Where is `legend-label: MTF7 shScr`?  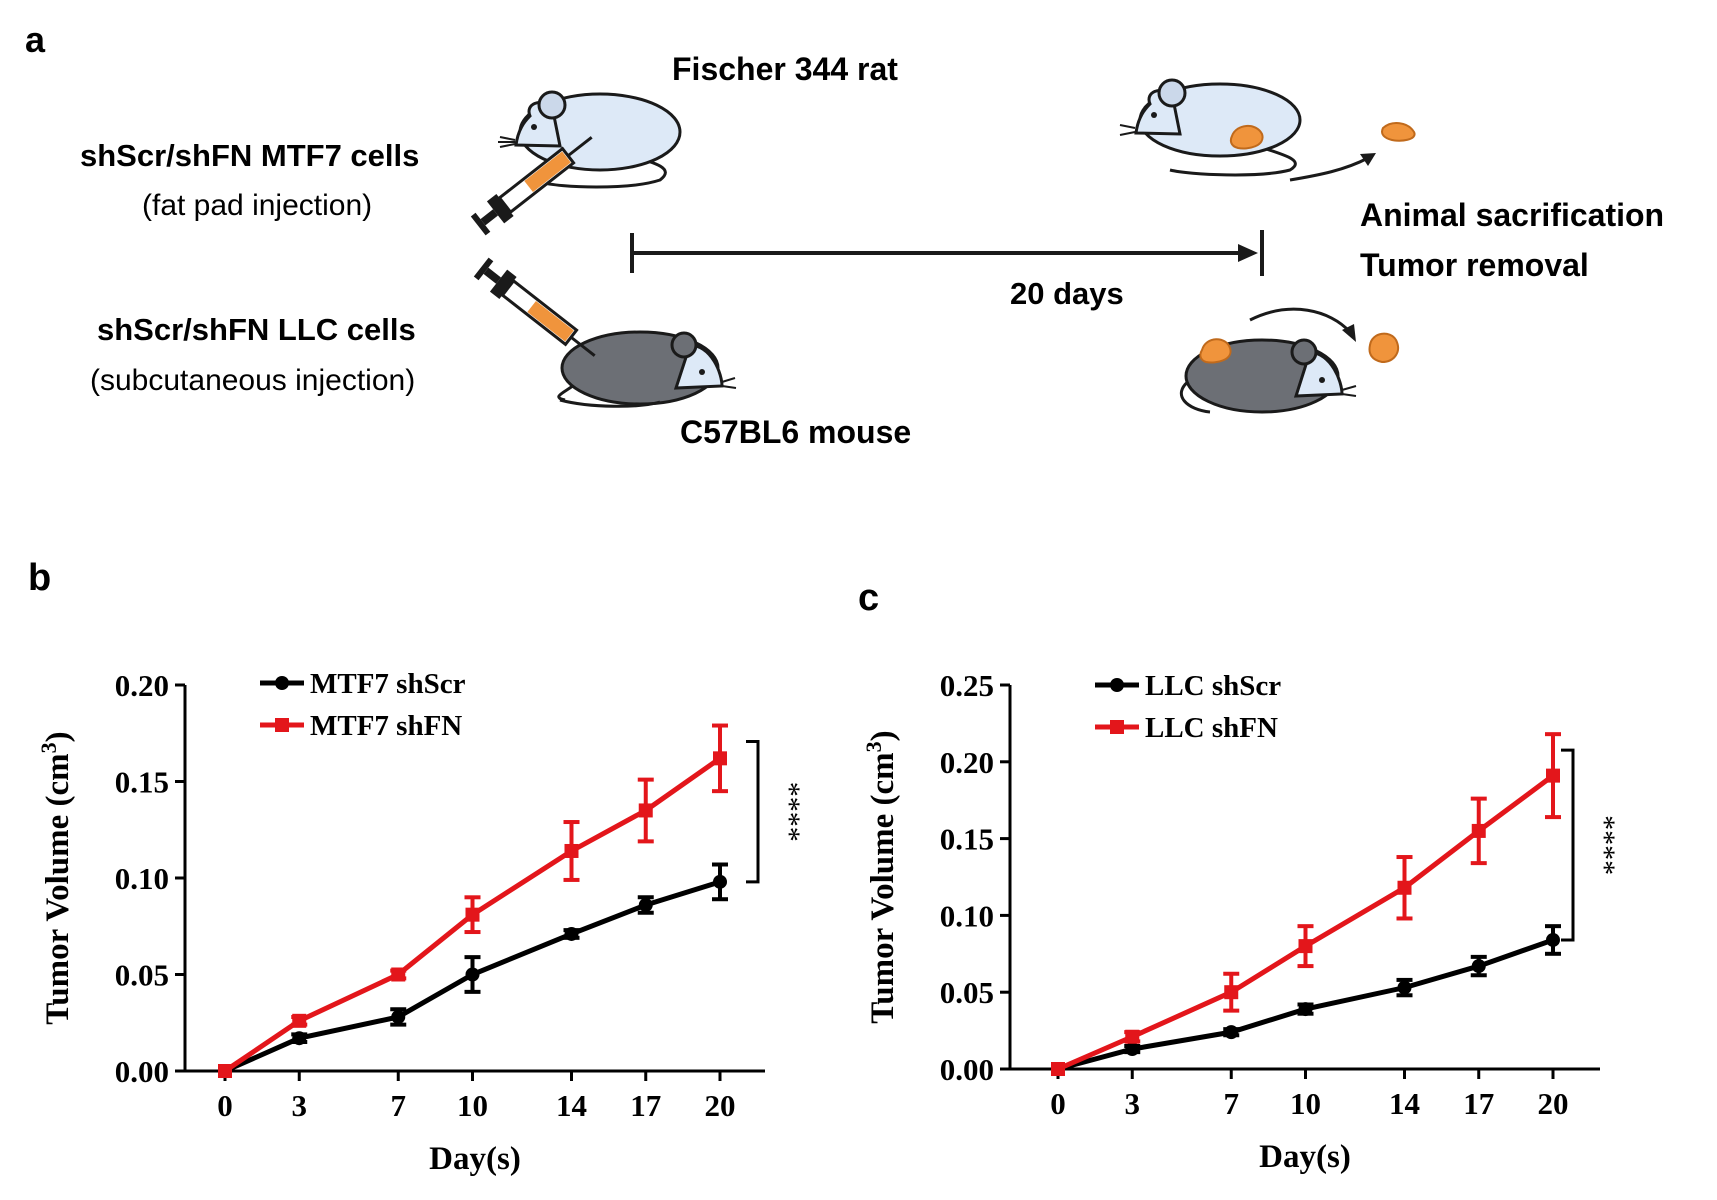
legend-label: MTF7 shScr is located at coordinates (388, 684).